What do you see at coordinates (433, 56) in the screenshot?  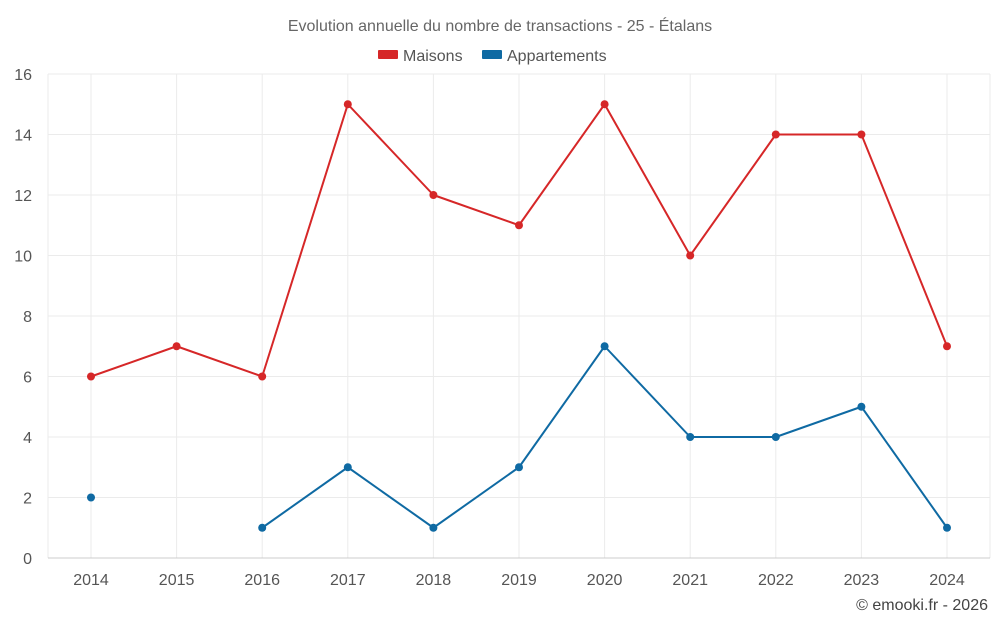 I see `legend-label-maisons: Maisons` at bounding box center [433, 56].